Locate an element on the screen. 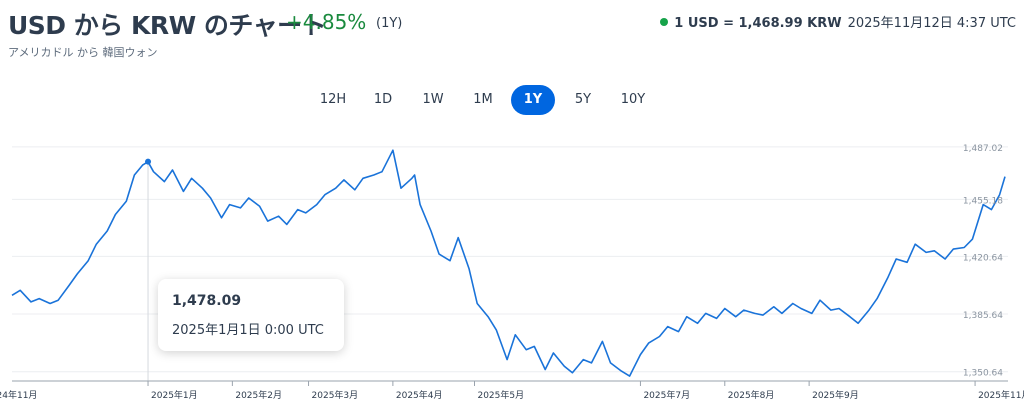 The width and height of the screenshot is (1024, 405). tooltip-date: 2025年1月1日 0:00 UTC is located at coordinates (248, 330).